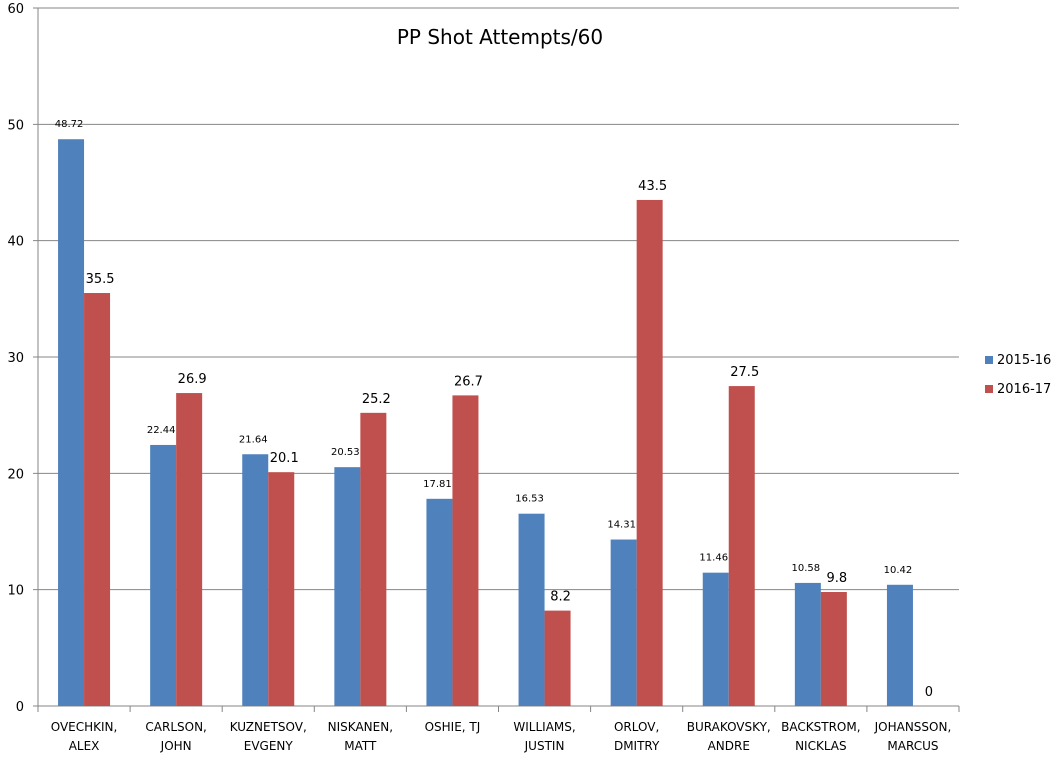 The height and width of the screenshot is (762, 1063). Describe the element at coordinates (729, 727) in the screenshot. I see `x-category-label: BURAKOVSKY,` at that location.